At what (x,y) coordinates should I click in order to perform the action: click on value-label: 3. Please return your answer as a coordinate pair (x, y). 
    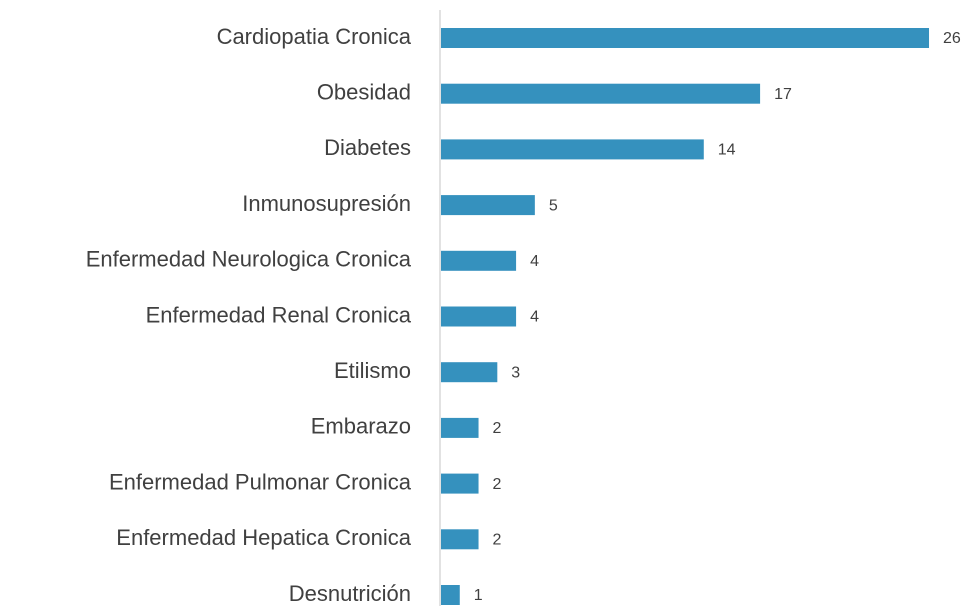
    Looking at the image, I should click on (515, 372).